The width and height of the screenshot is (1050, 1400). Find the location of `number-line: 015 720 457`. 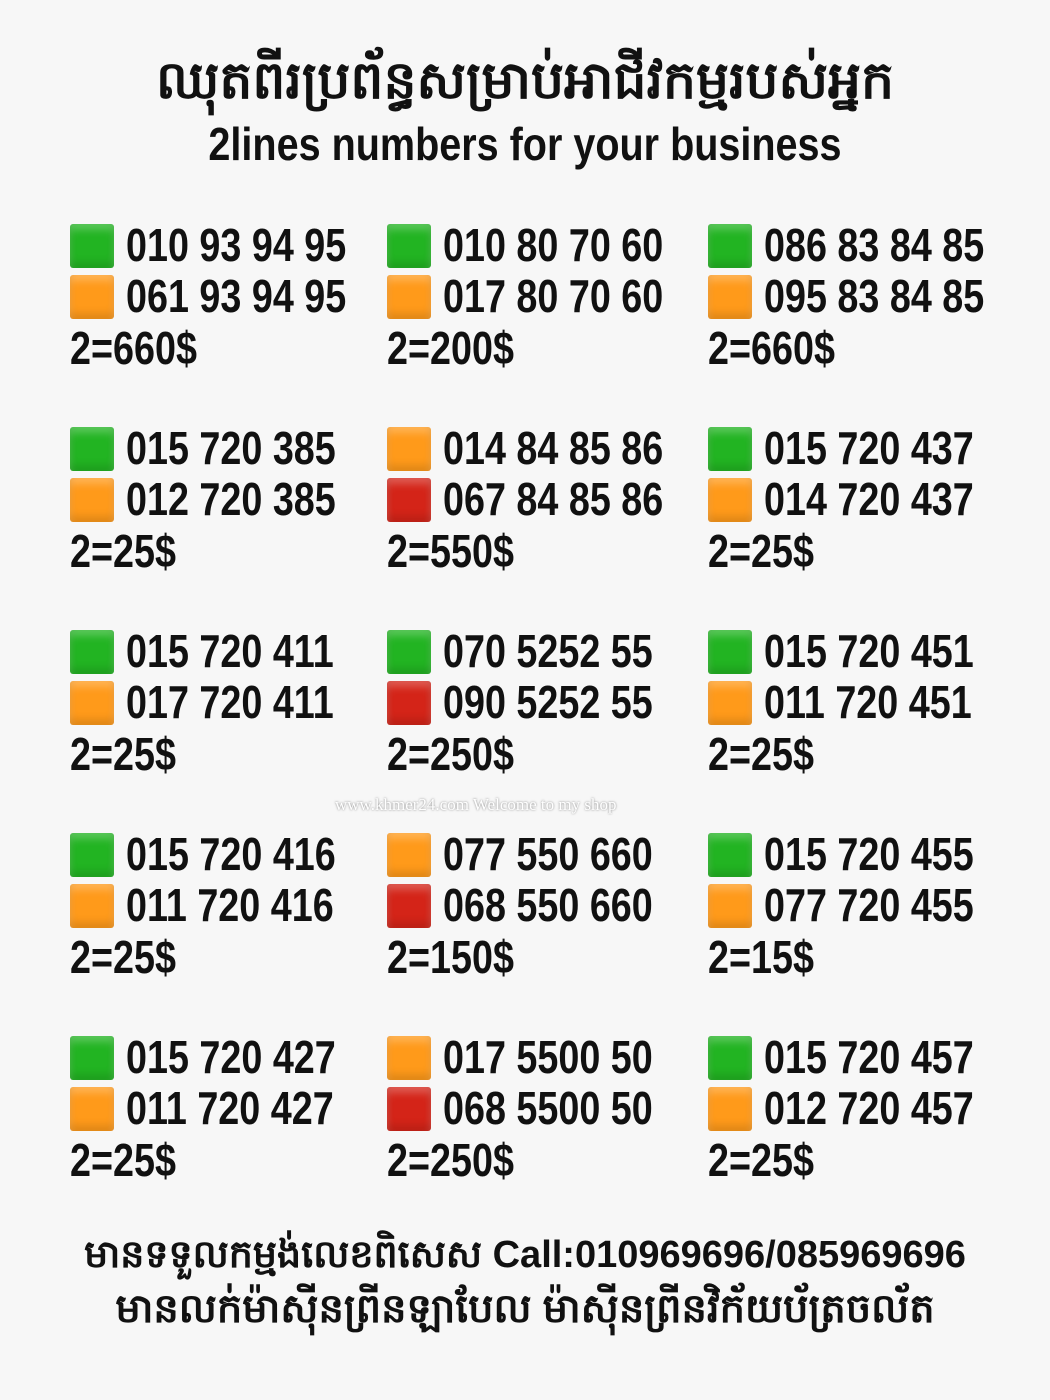

number-line: 015 720 457 is located at coordinates (863, 1057).